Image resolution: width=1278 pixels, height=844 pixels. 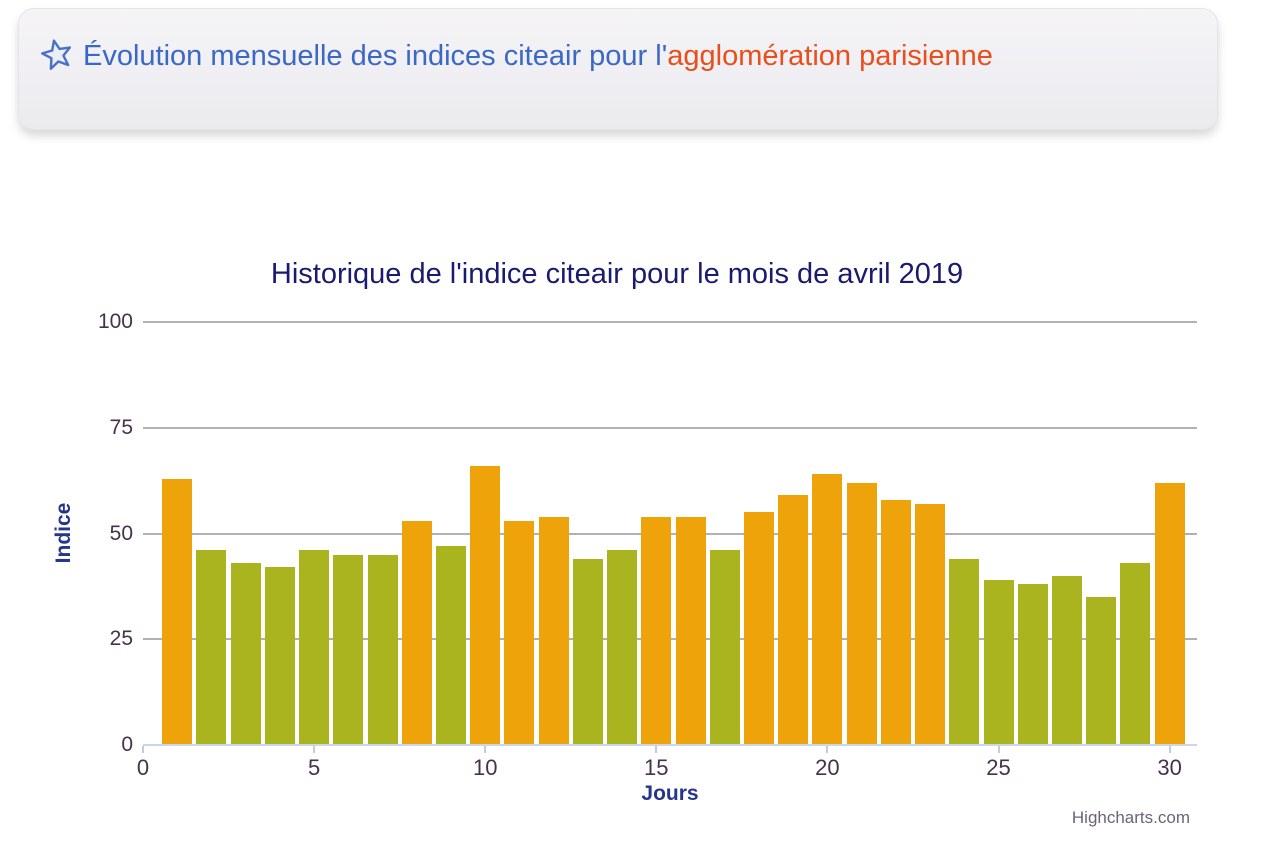 I want to click on x-axis-title: Jours, so click(x=670, y=793).